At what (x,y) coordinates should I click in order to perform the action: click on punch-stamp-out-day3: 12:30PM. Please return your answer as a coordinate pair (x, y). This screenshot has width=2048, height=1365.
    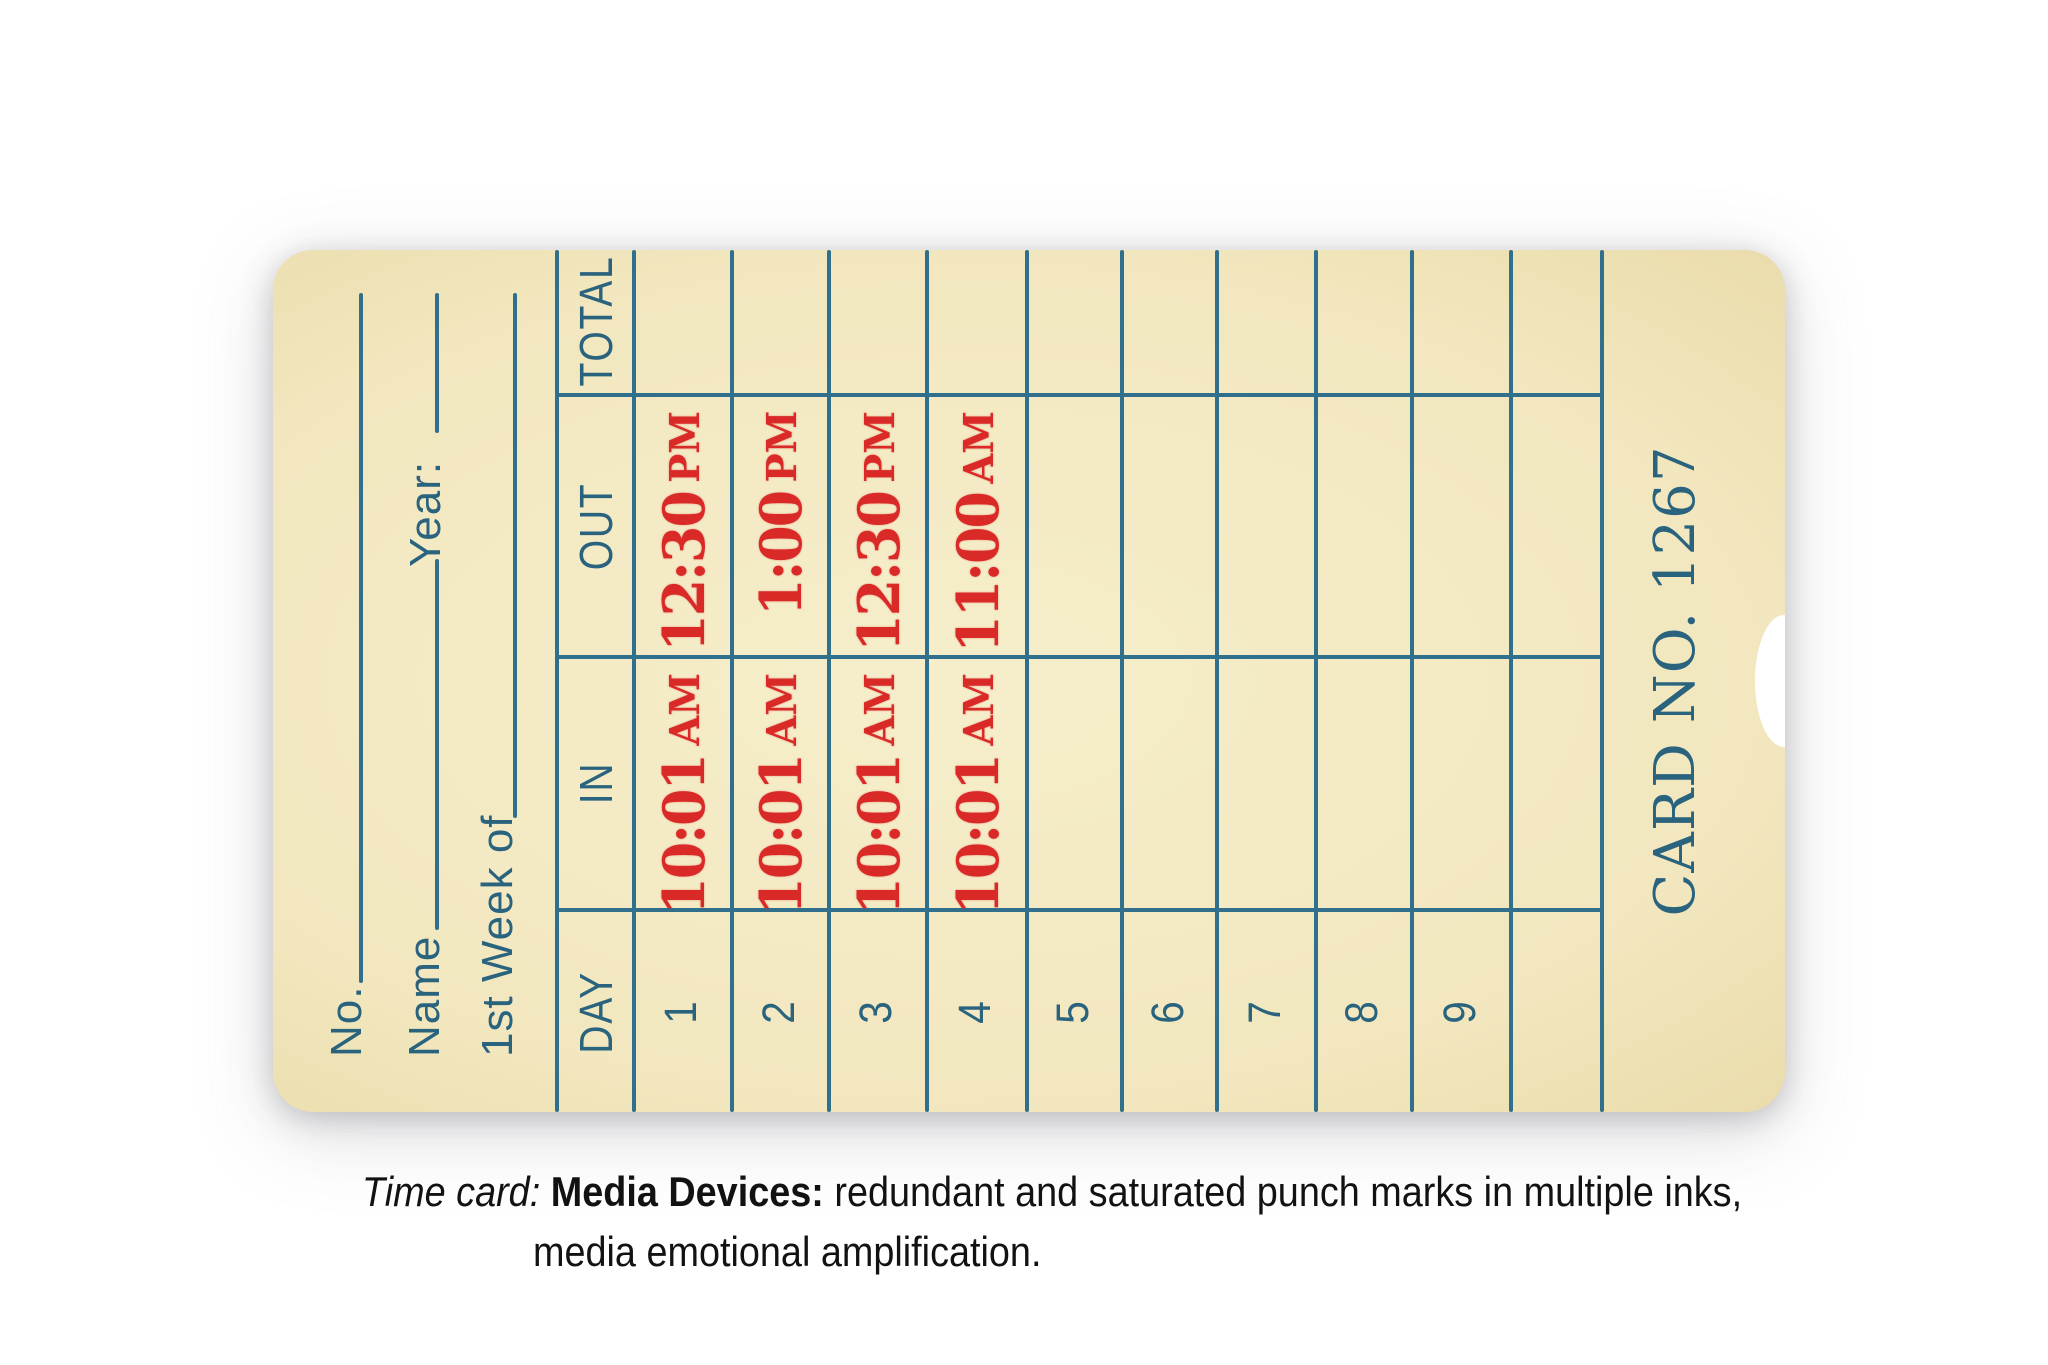
    Looking at the image, I should click on (879, 531).